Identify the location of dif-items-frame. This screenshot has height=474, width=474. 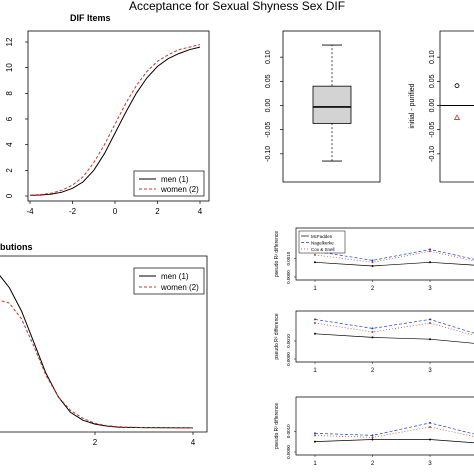
(118, 116).